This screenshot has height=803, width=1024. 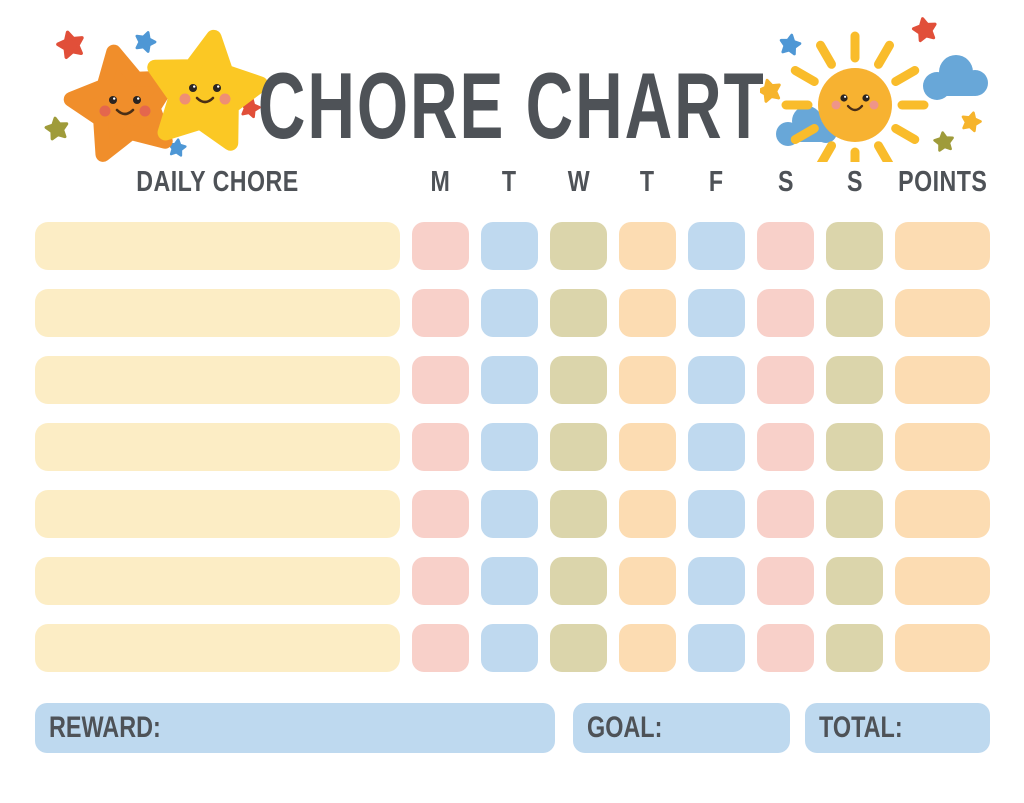 I want to click on daily-chore-header: DAILY CHORE, so click(x=217, y=182).